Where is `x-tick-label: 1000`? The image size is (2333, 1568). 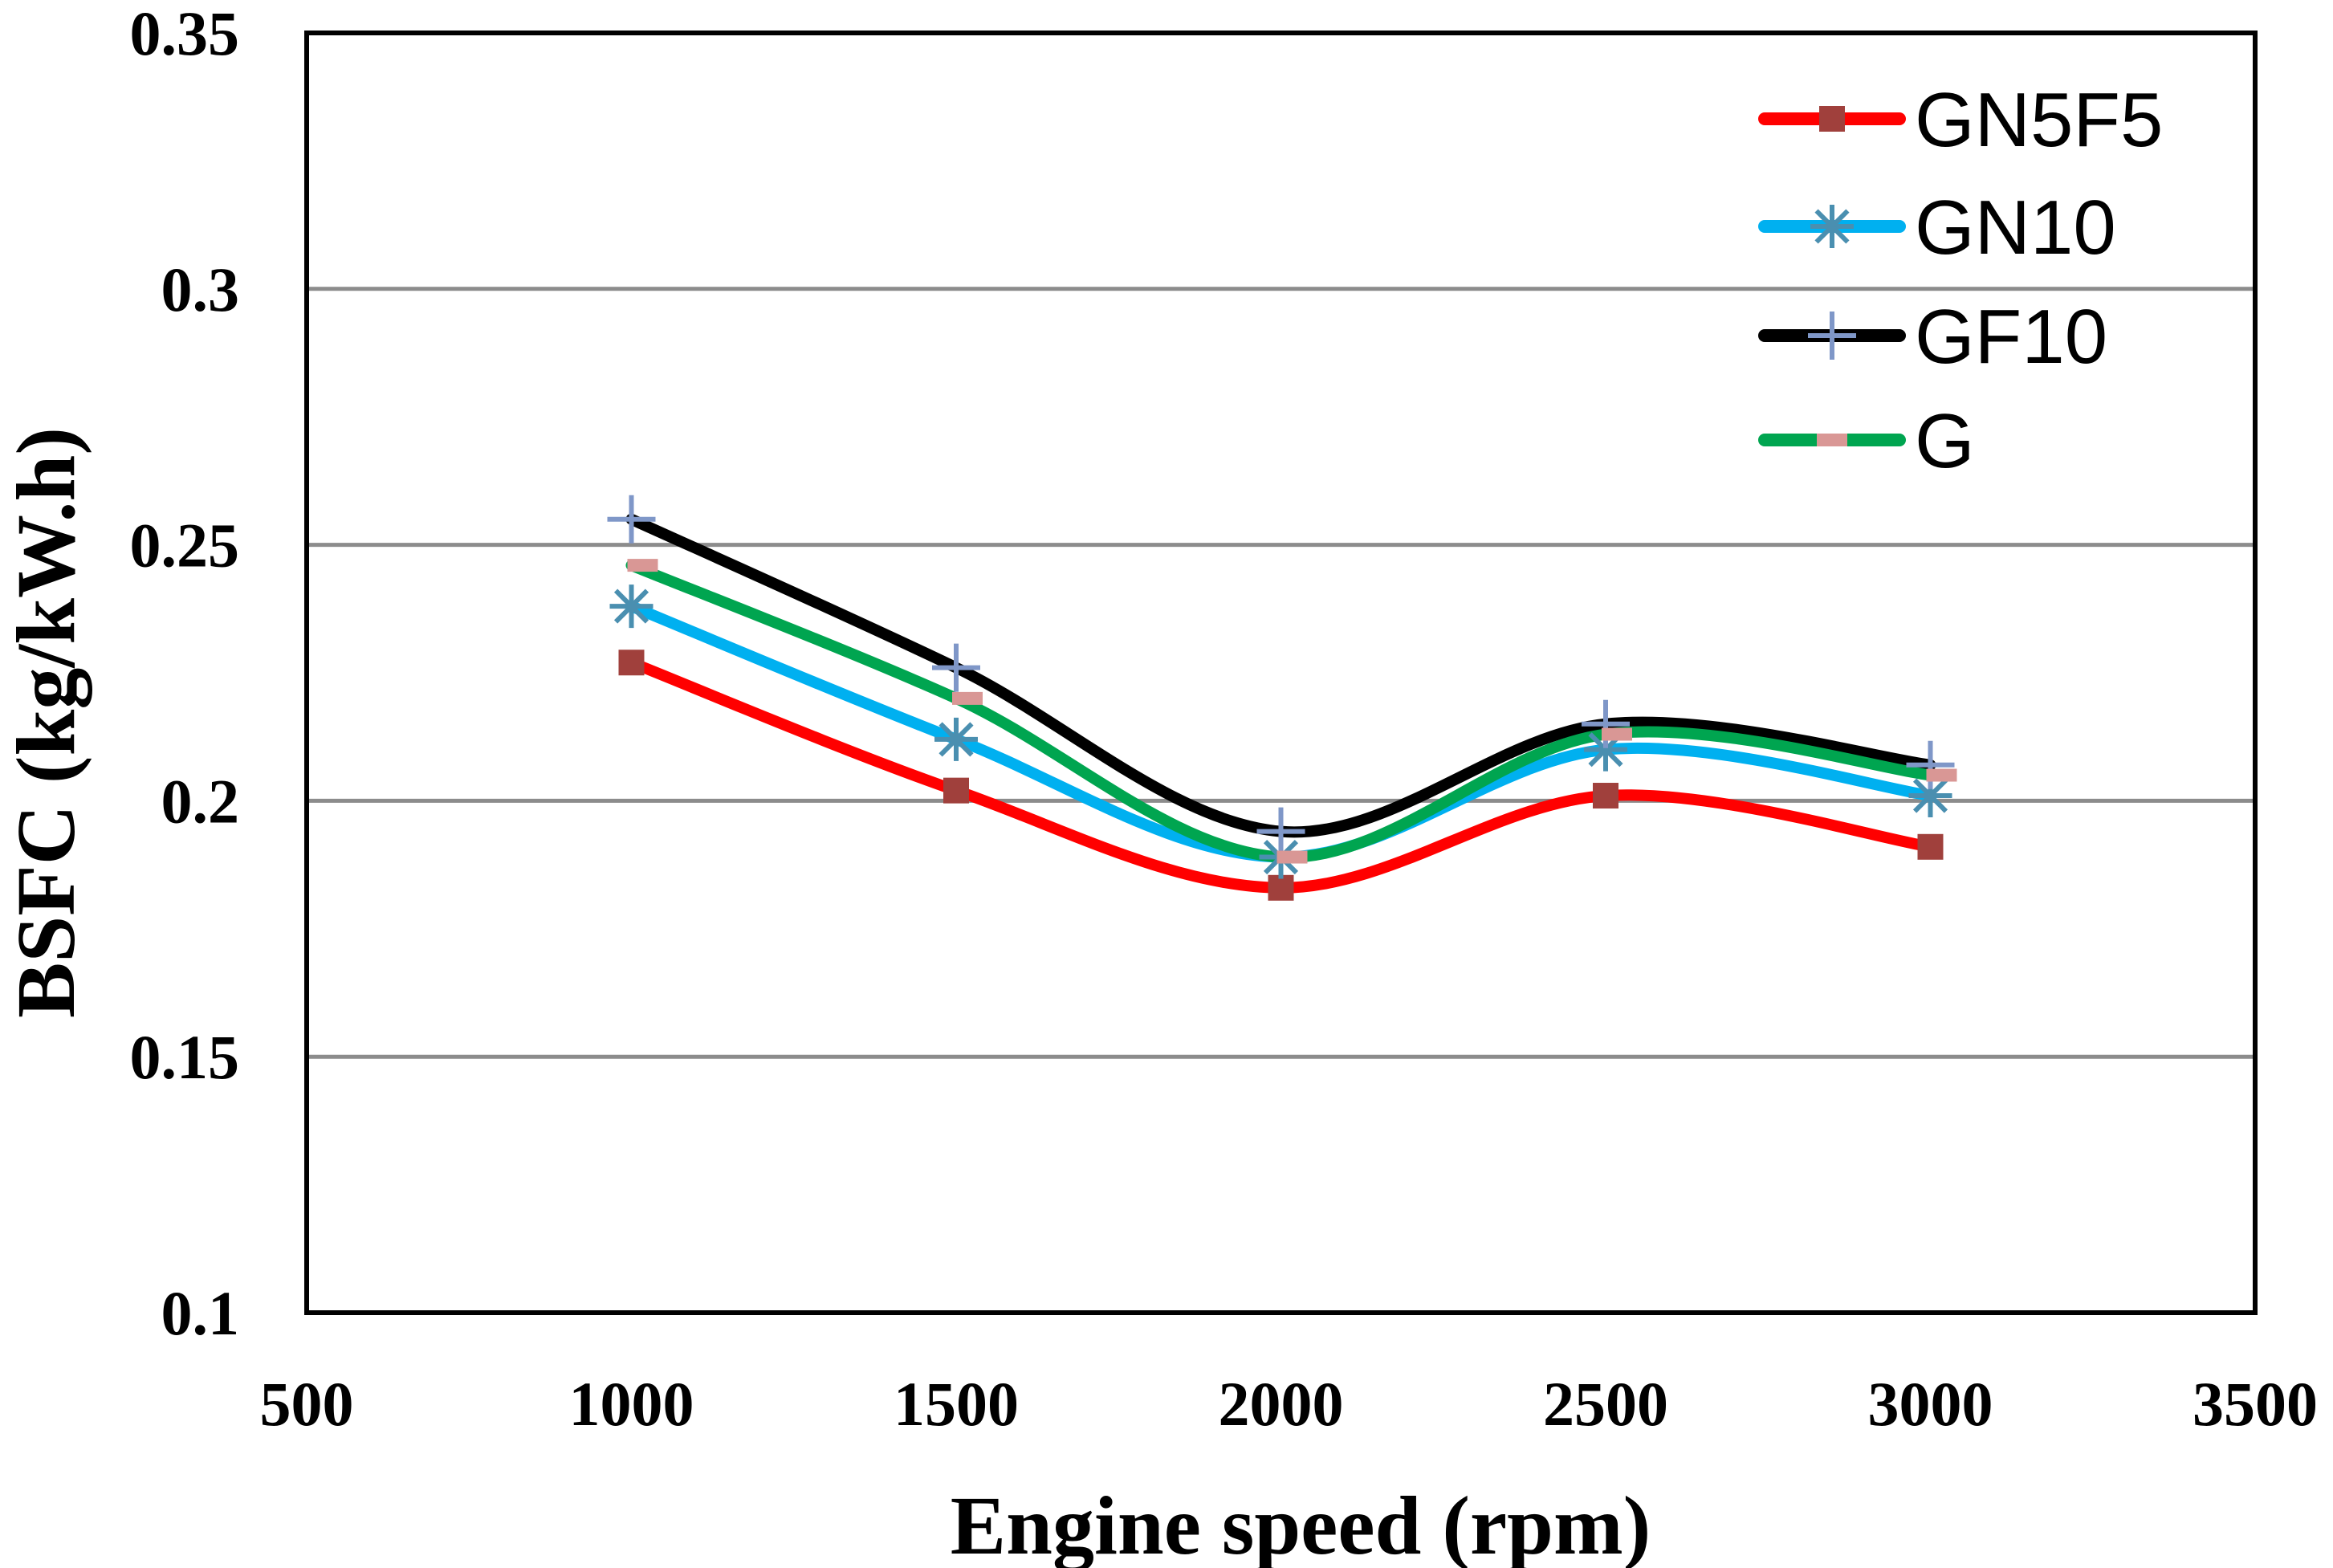
x-tick-label: 1000 is located at coordinates (631, 1404).